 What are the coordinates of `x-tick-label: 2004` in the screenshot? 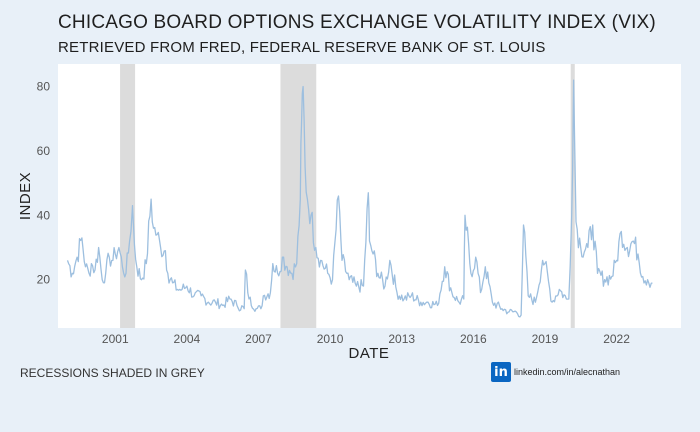 It's located at (187, 339).